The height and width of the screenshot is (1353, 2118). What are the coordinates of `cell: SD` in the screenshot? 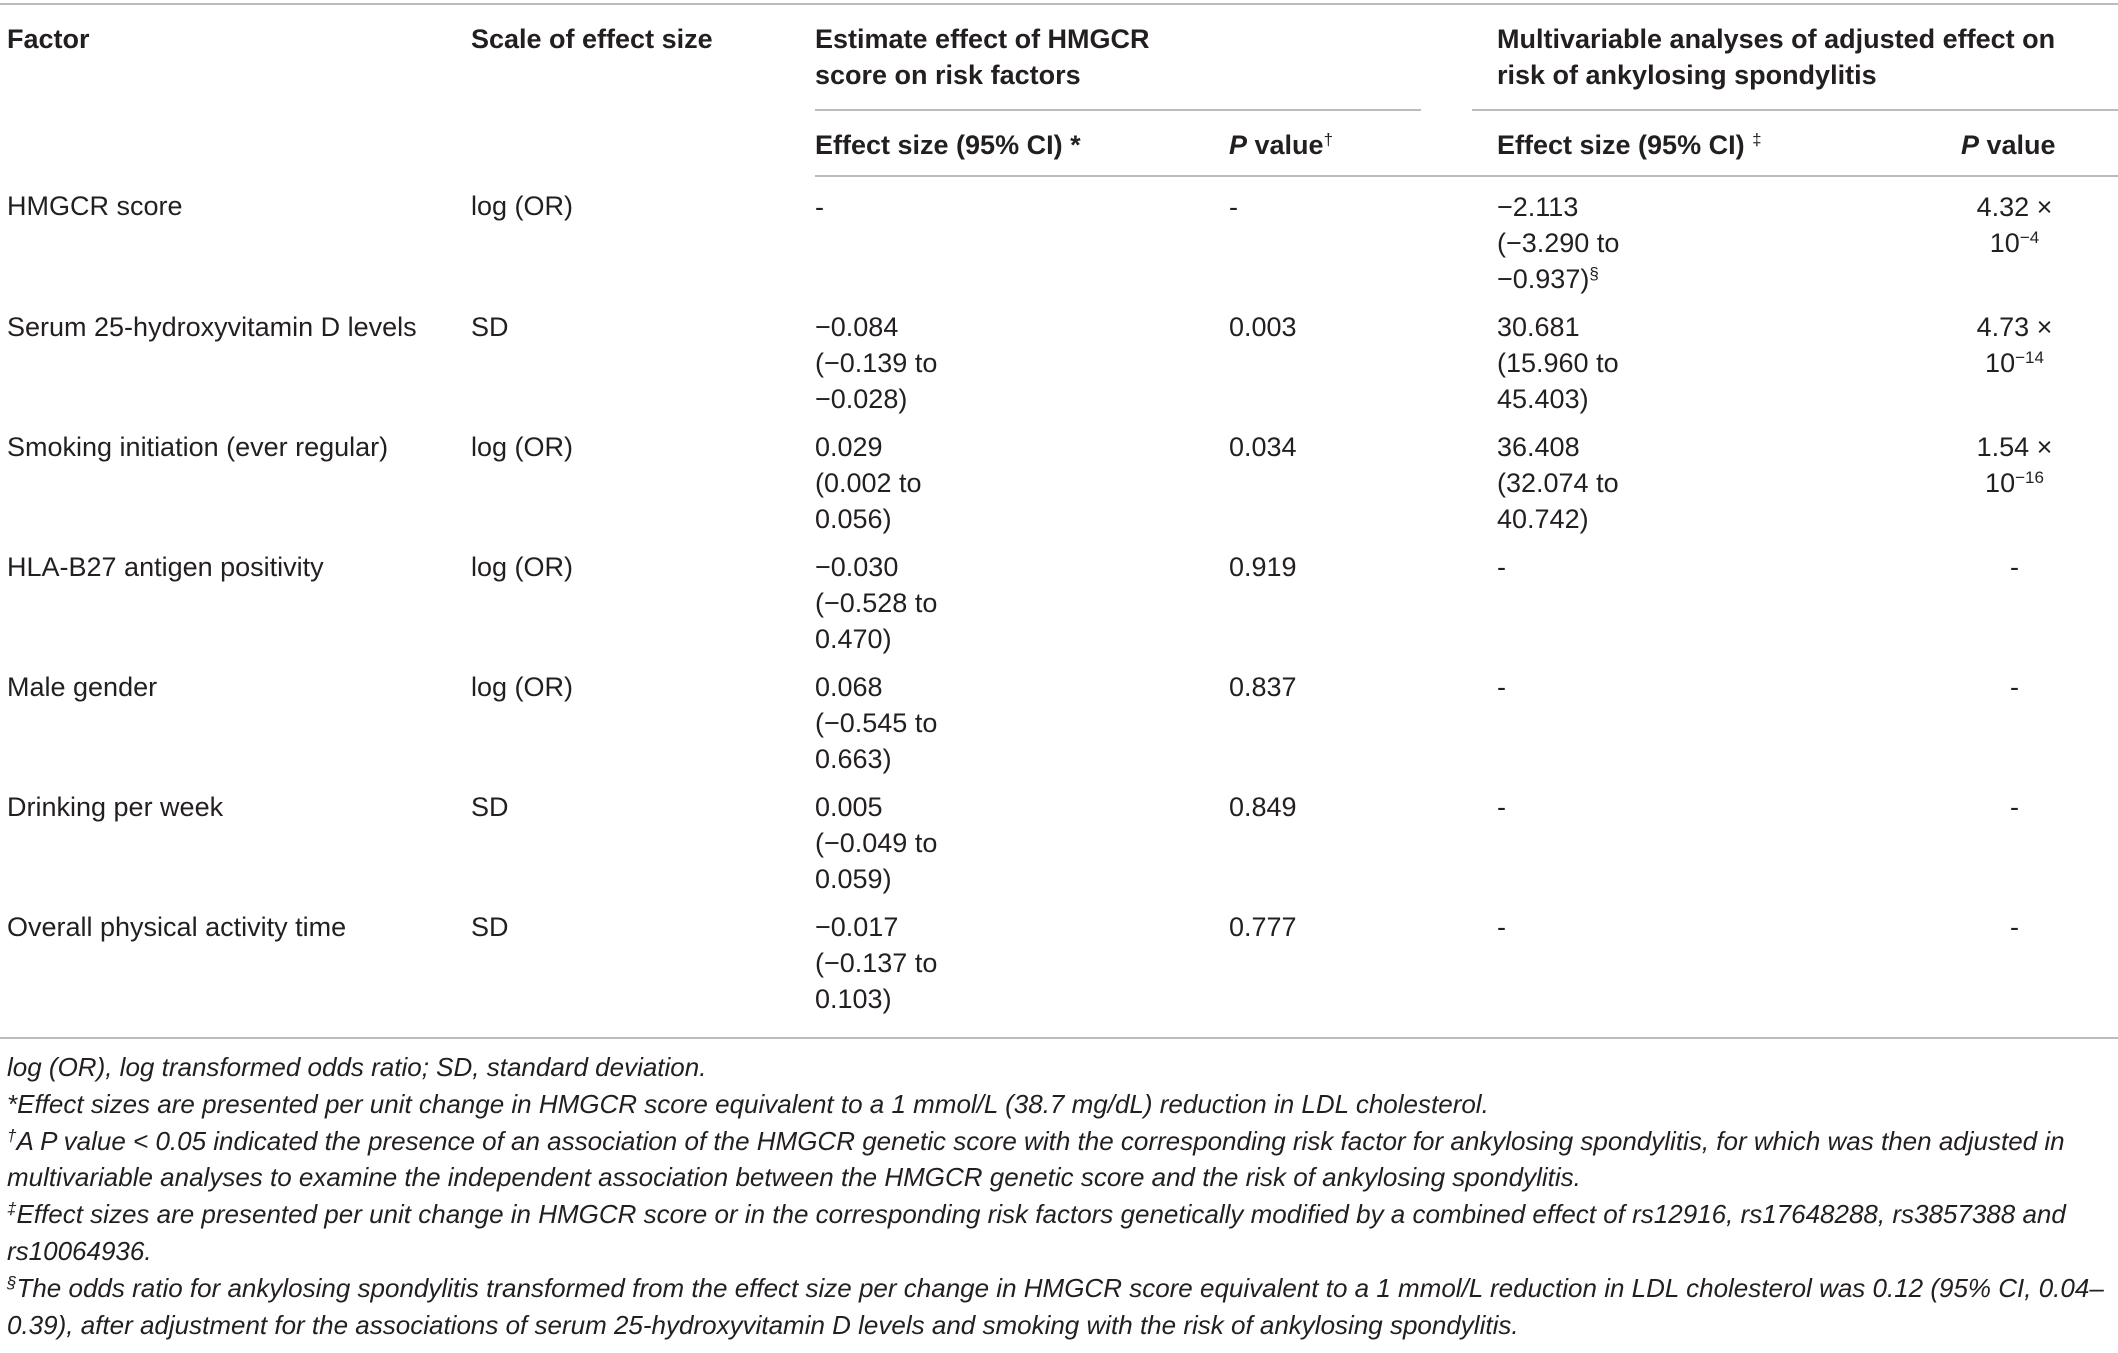 It's located at (643, 357).